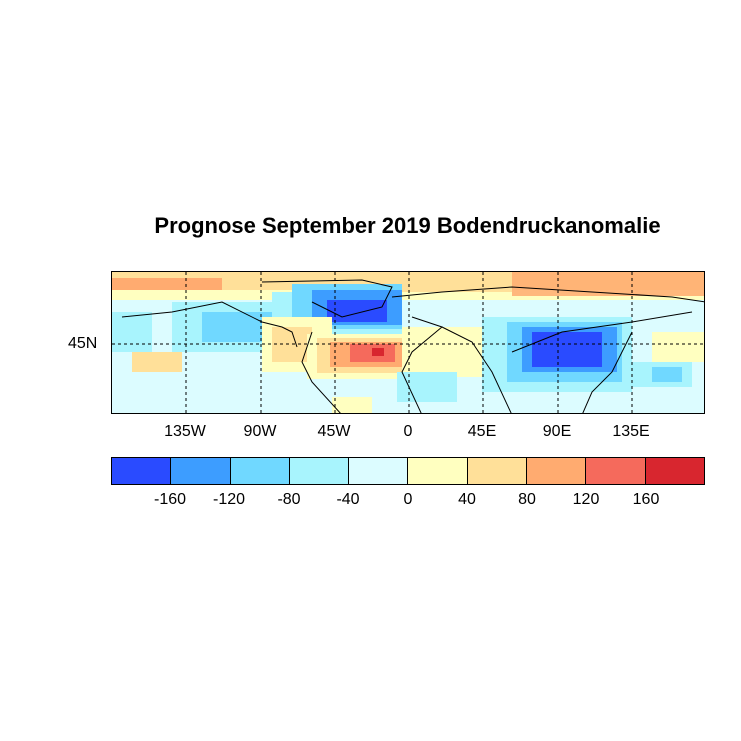 The image size is (741, 741). I want to click on colorbar-label: 40, so click(467, 499).